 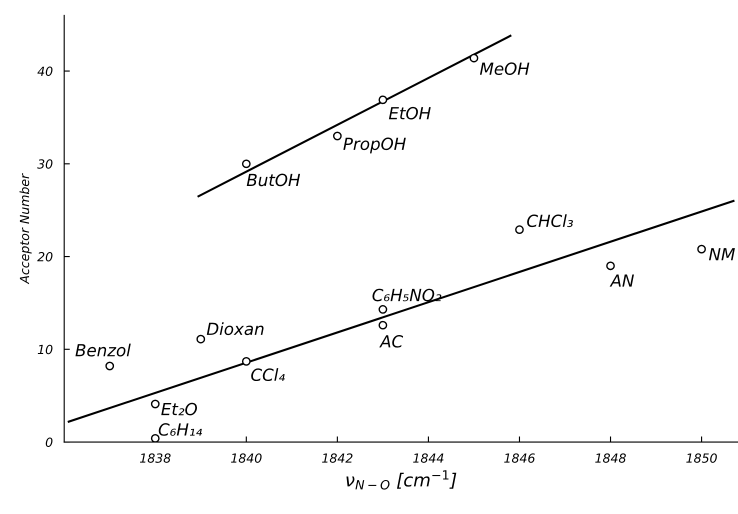 I want to click on annotation: MeOH, so click(x=505, y=68).